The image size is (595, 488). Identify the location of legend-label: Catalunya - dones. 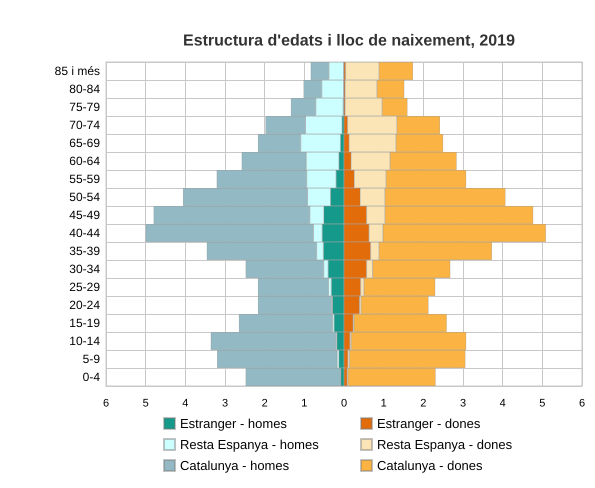
(430, 465).